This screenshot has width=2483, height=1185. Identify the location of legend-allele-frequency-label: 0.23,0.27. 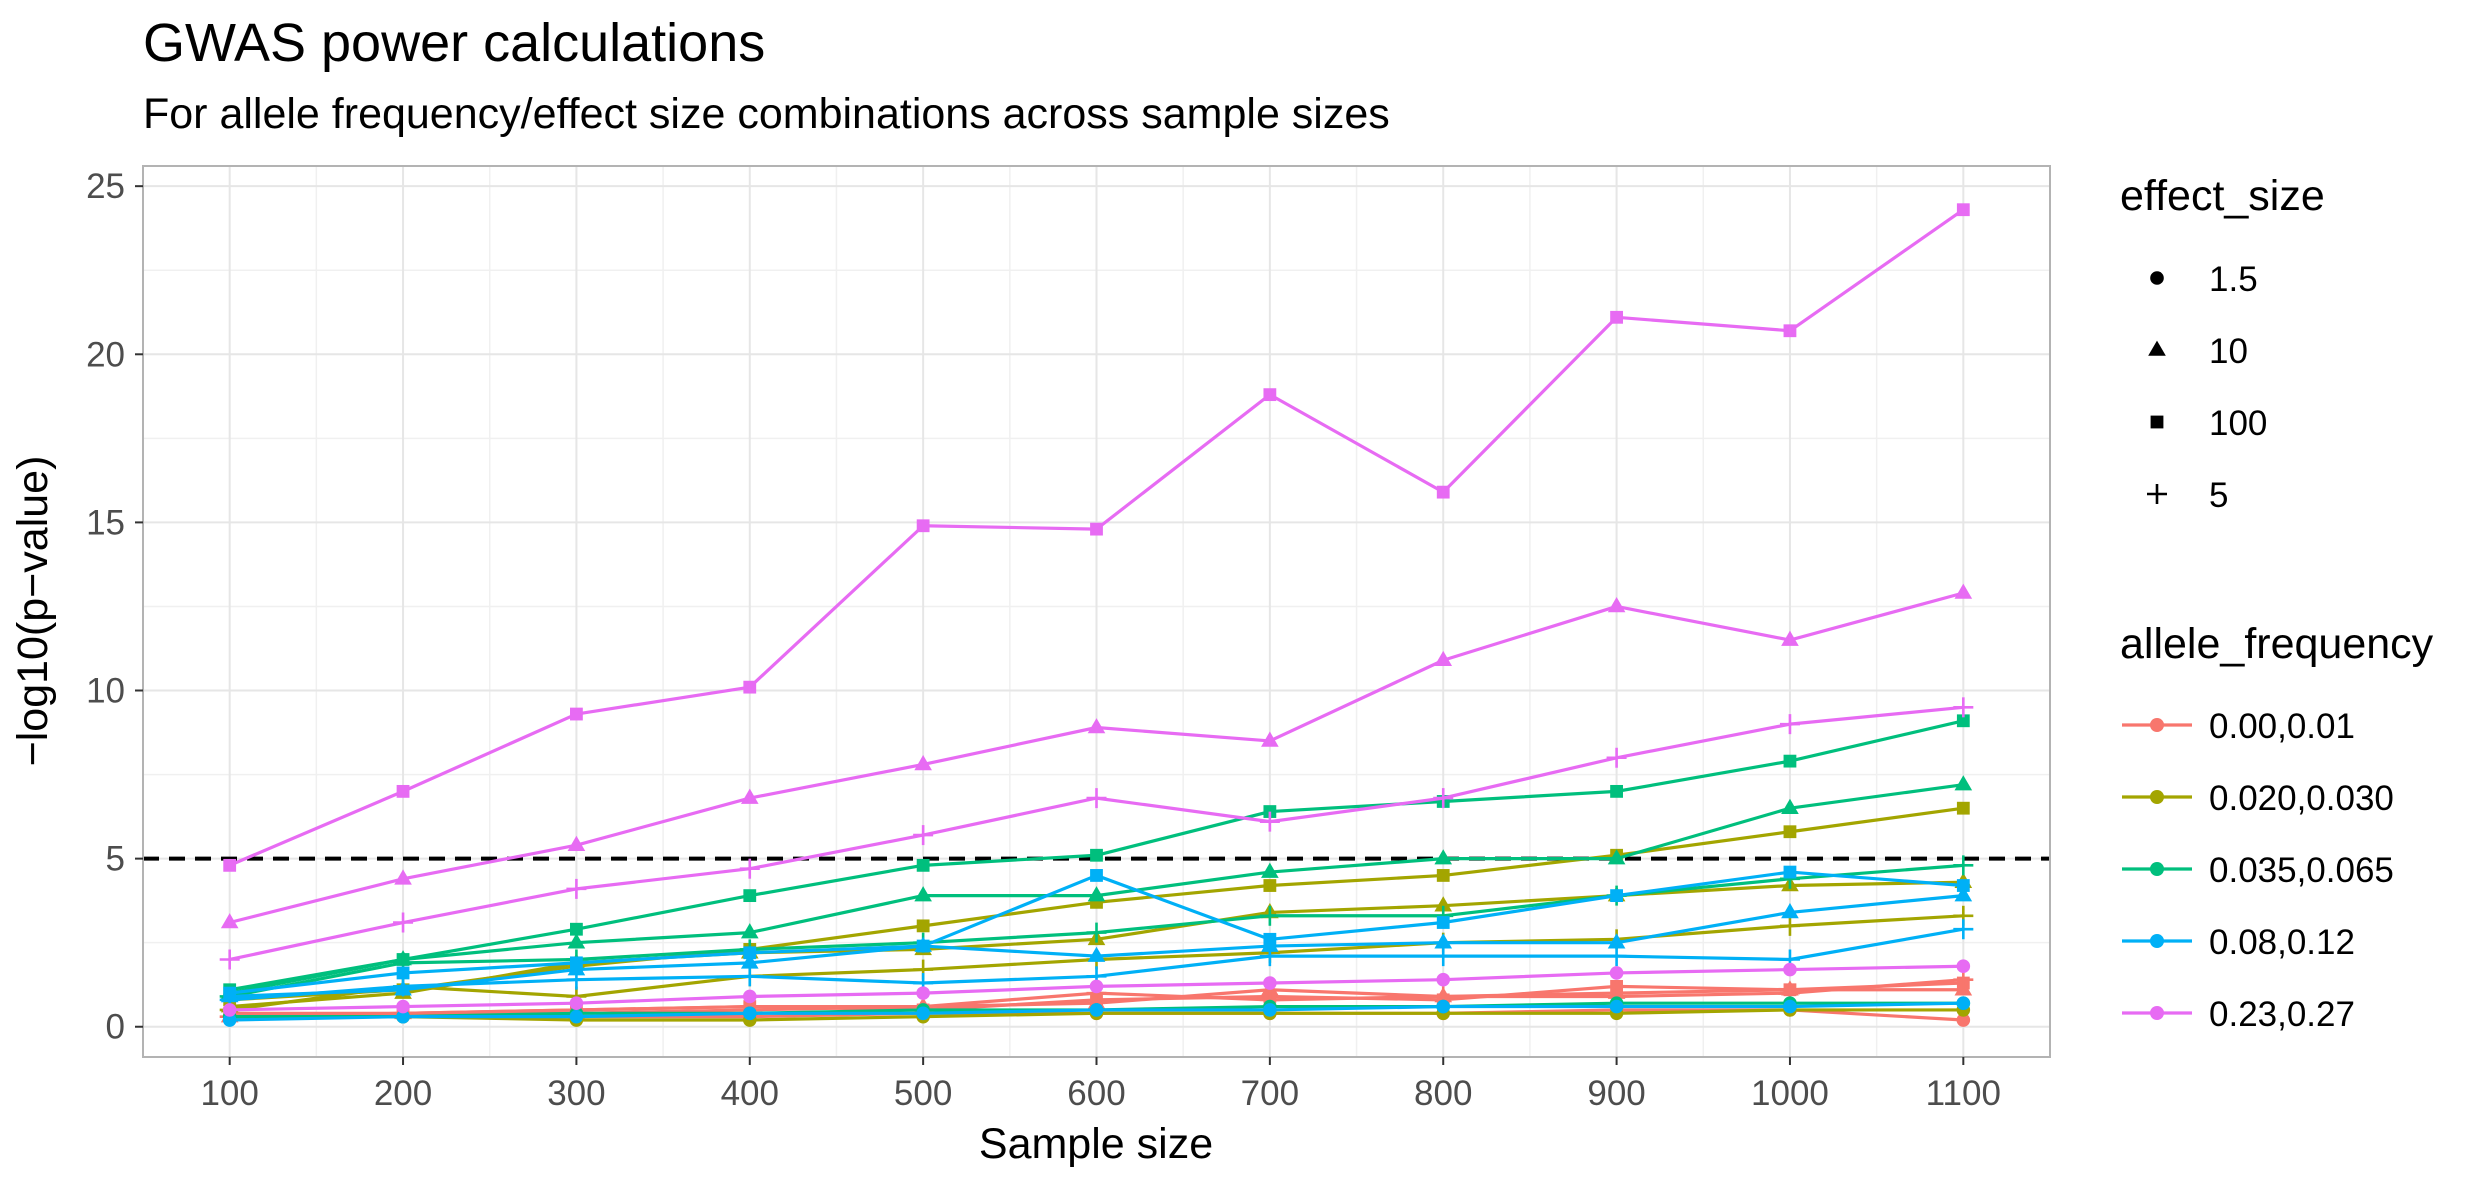
(2282, 1014).